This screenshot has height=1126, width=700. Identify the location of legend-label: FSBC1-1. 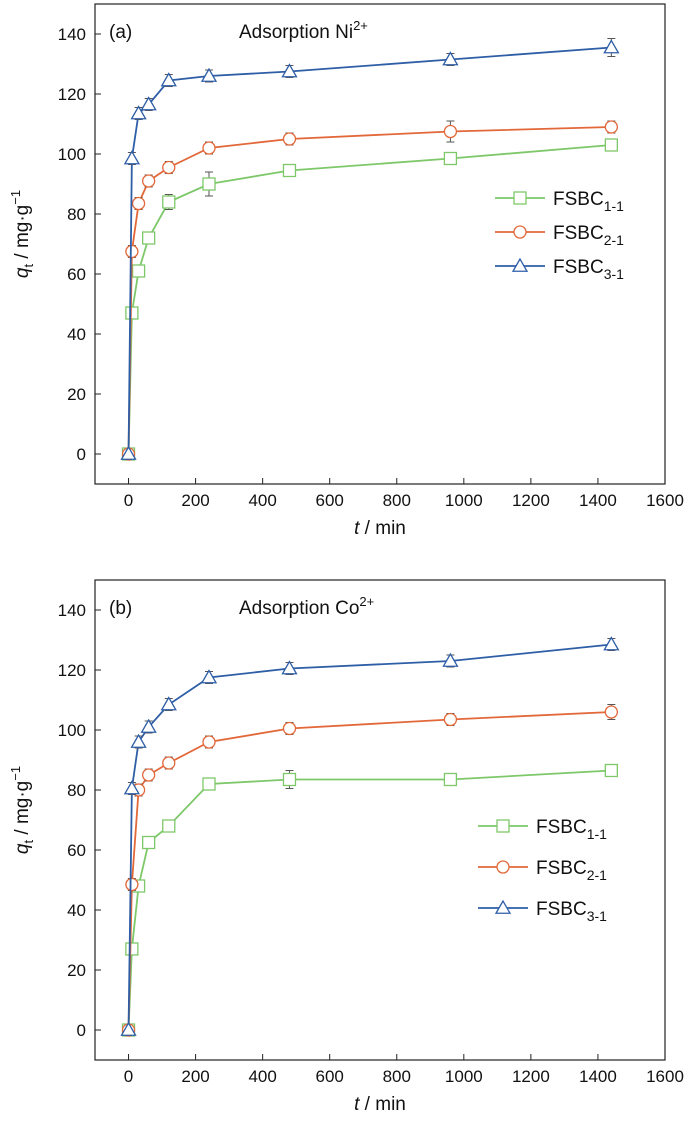
(588, 201).